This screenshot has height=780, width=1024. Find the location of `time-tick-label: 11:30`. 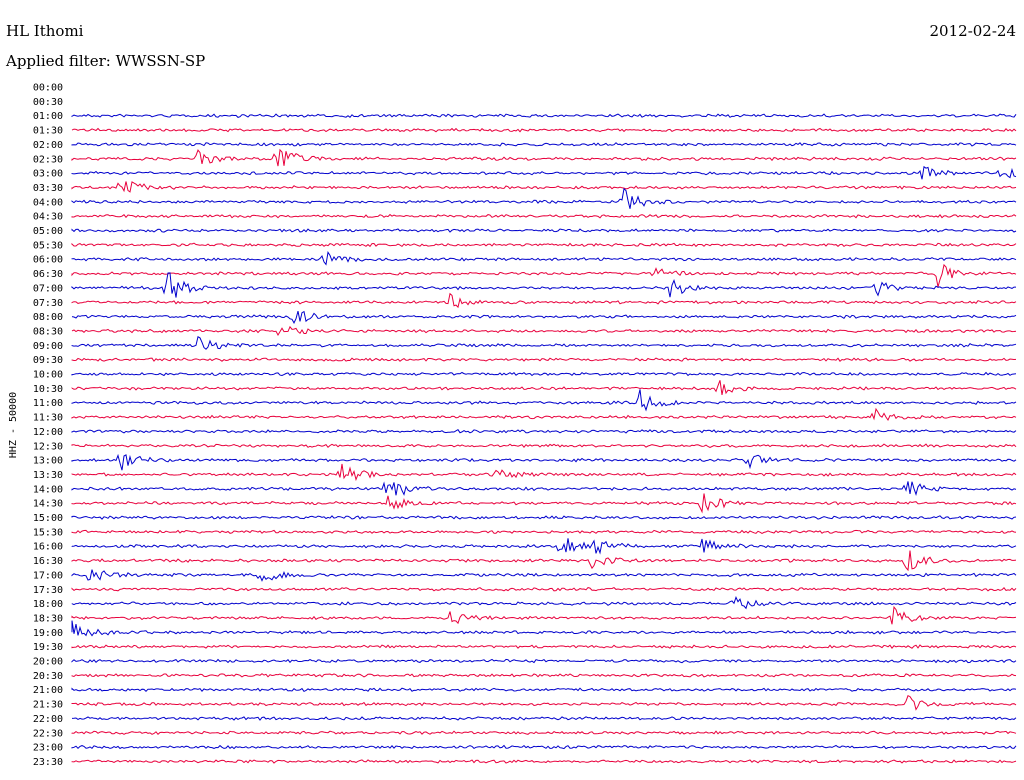

time-tick-label: 11:30 is located at coordinates (48, 418).